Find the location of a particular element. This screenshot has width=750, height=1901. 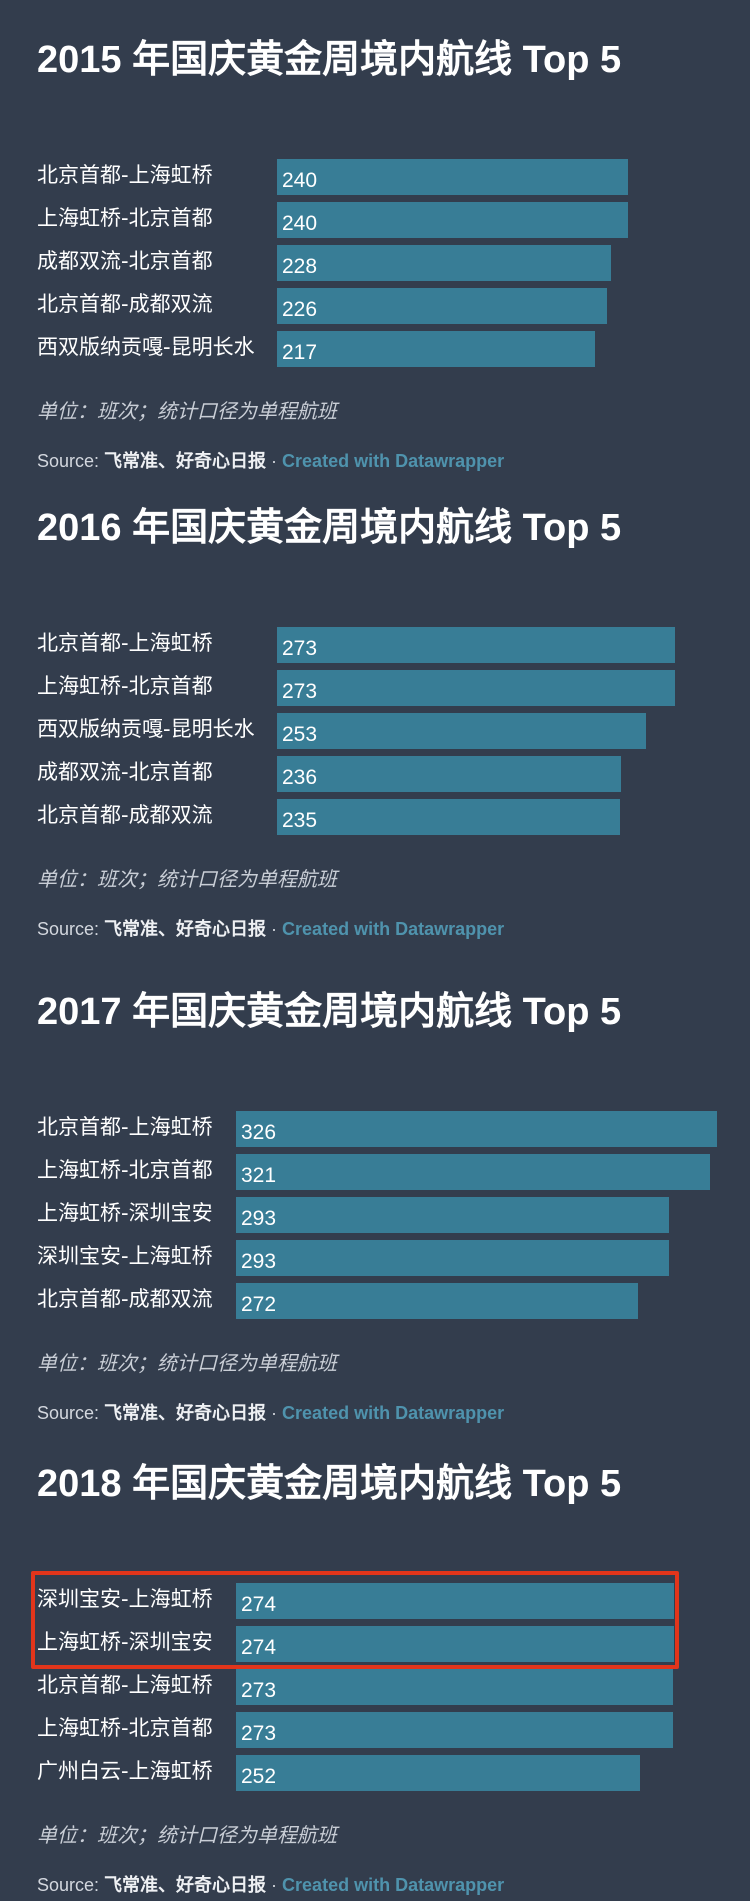

bar-value: 253 is located at coordinates (300, 734).